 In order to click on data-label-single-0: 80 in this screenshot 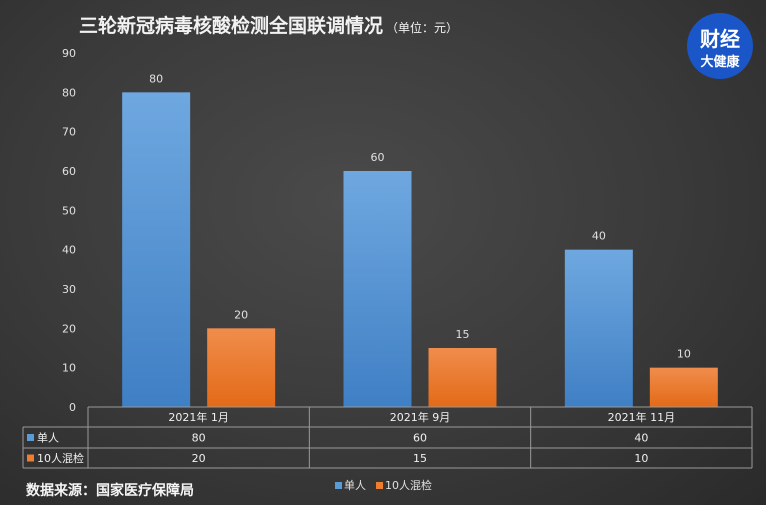, I will do `click(156, 78)`.